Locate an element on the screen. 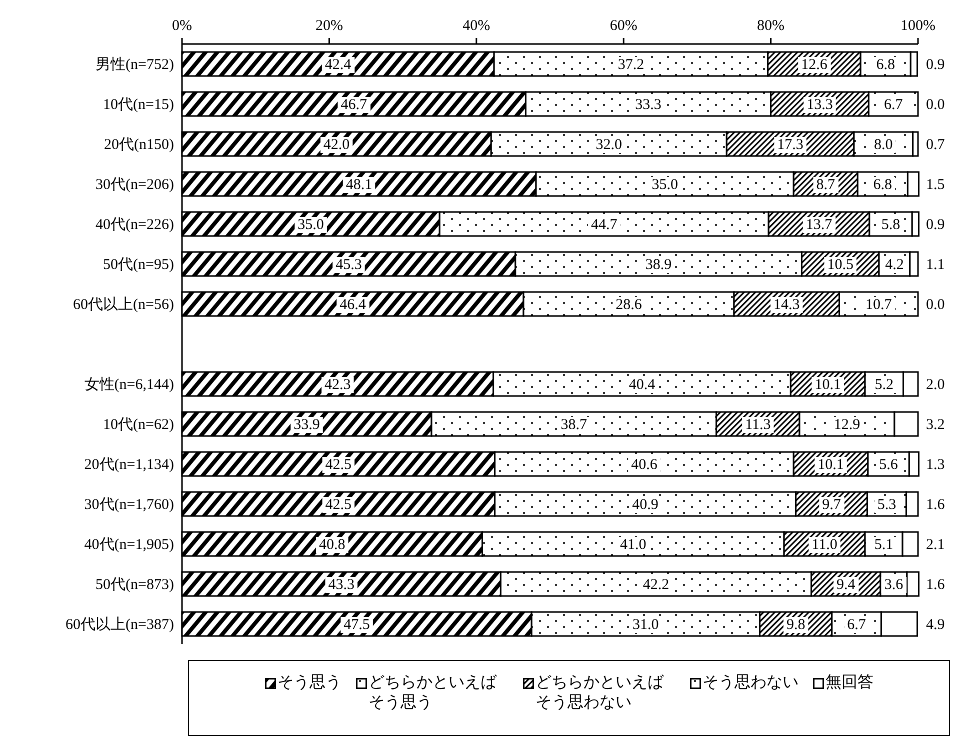  data-label: 46.7 is located at coordinates (354, 105).